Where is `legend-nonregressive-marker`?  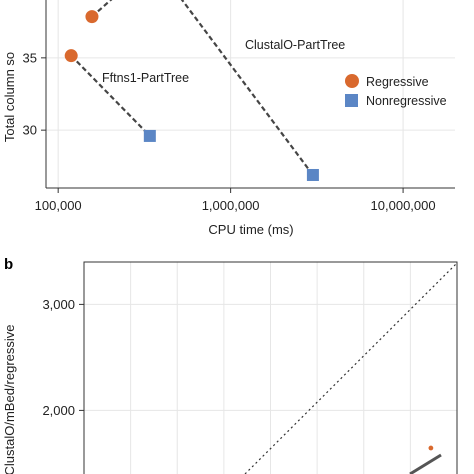
legend-nonregressive-marker is located at coordinates (351, 100).